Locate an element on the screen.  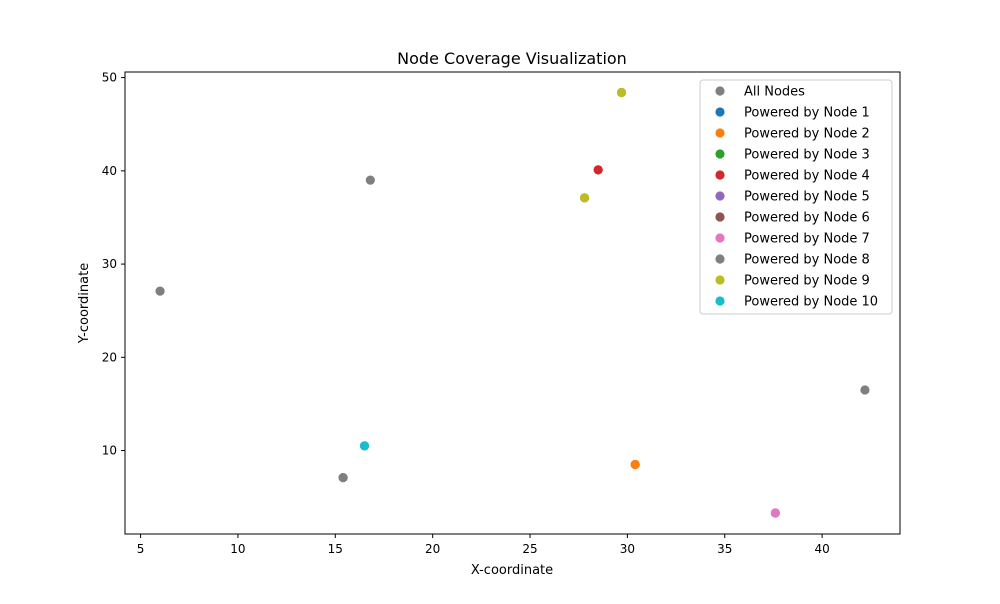
x-tick-label: 25 is located at coordinates (529, 549).